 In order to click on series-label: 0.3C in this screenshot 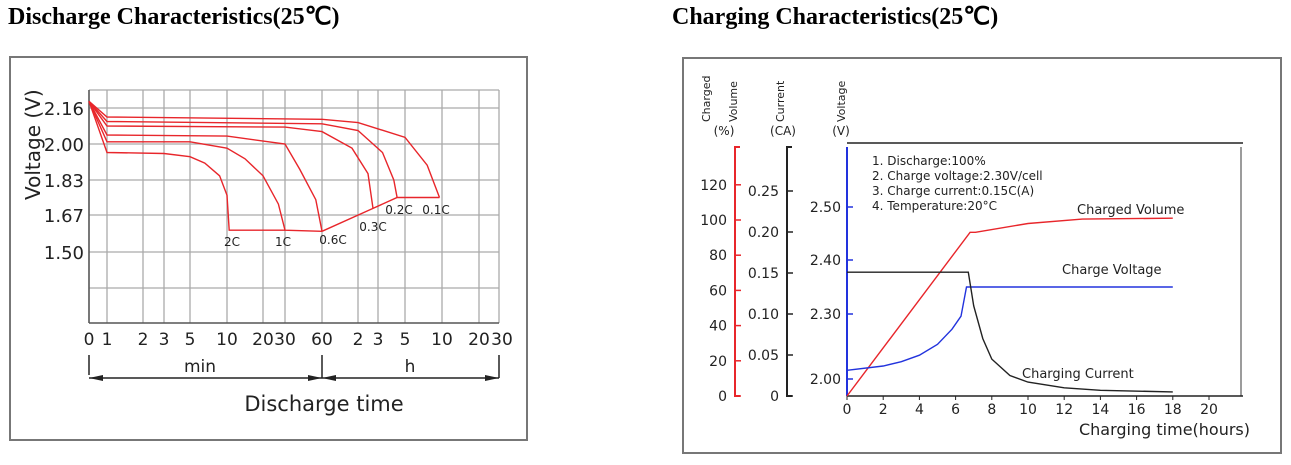, I will do `click(372, 227)`.